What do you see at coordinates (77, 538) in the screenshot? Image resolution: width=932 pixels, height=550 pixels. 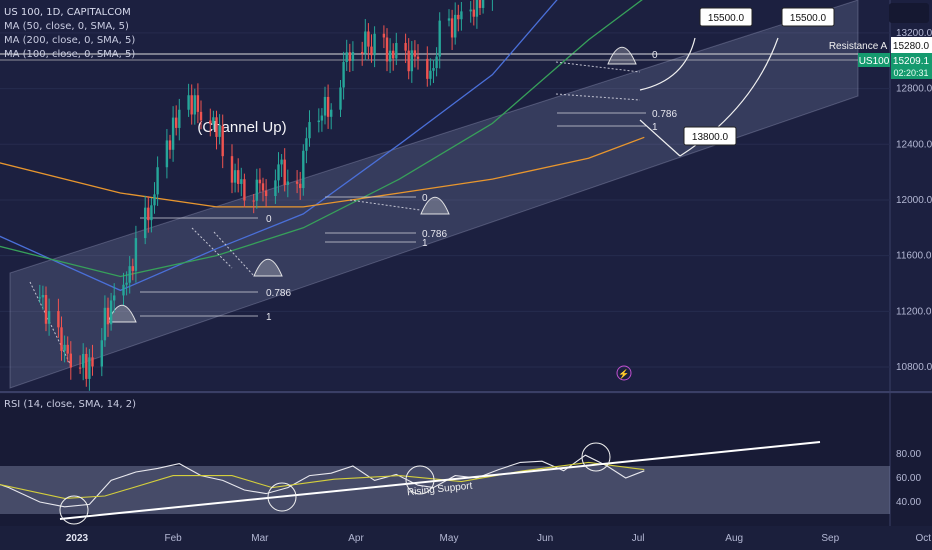 I see `time-tick-label: 2023` at bounding box center [77, 538].